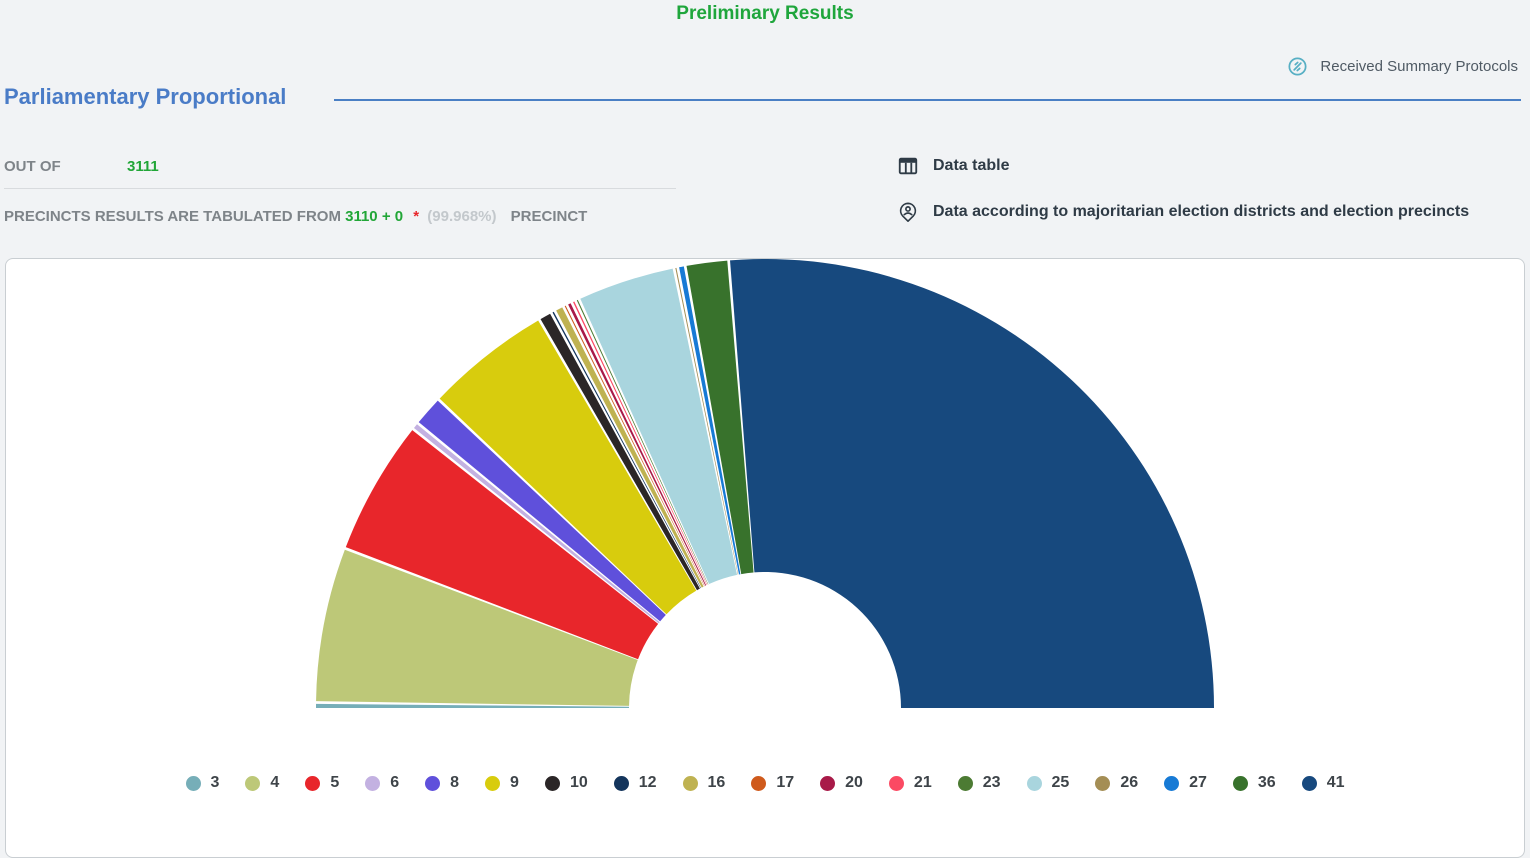  Describe the element at coordinates (275, 782) in the screenshot. I see `legend-label: 4` at that location.